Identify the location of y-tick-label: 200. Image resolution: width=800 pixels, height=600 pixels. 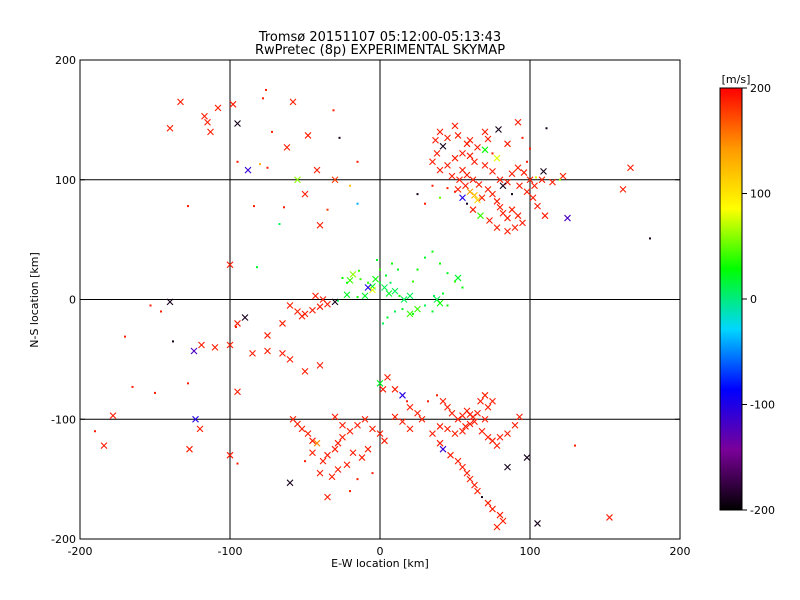
(65, 60).